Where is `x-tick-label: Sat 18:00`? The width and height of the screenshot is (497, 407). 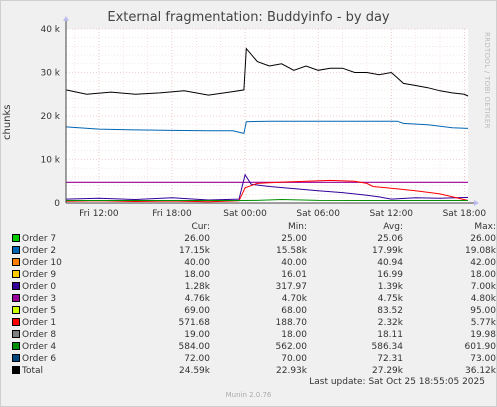
x-tick-label: Sat 18:00 is located at coordinates (465, 214).